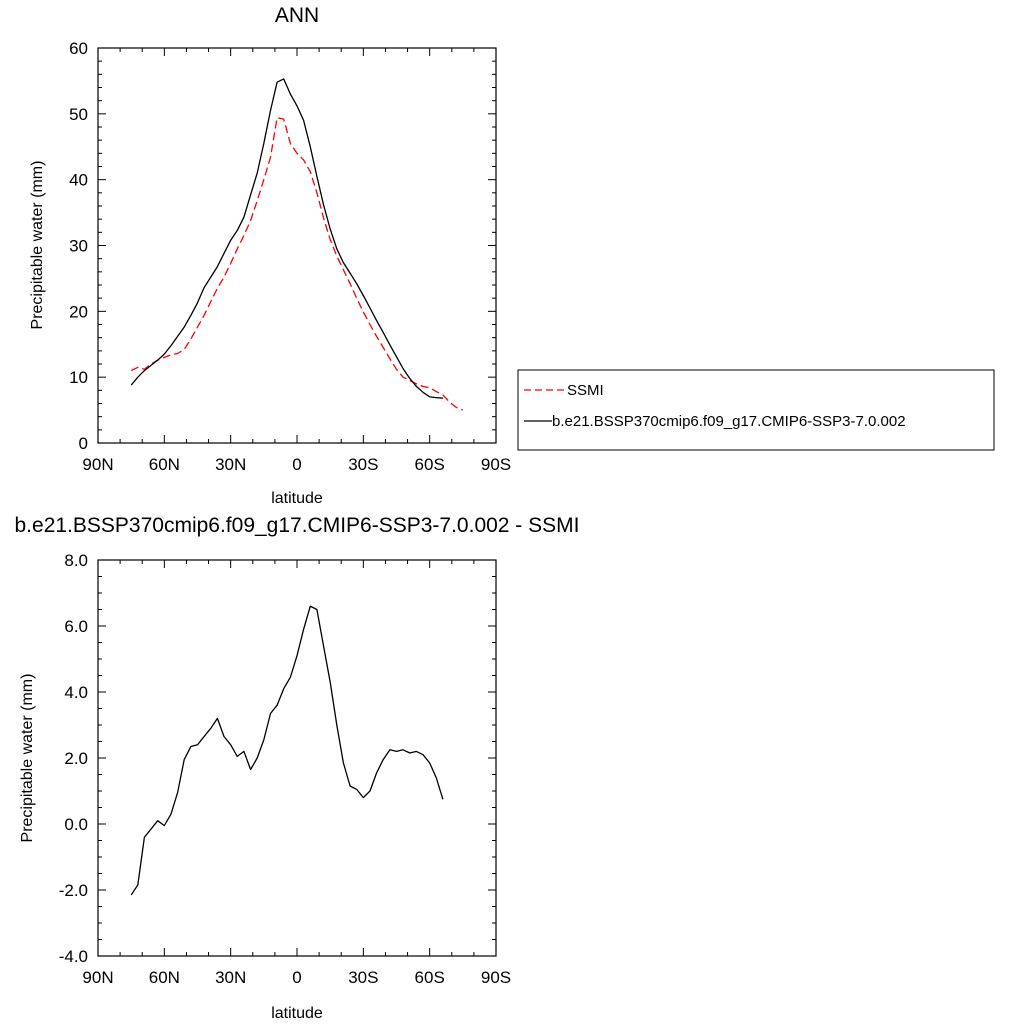 This screenshot has height=1024, width=1024. I want to click on top-xtick-label: 90S, so click(496, 464).